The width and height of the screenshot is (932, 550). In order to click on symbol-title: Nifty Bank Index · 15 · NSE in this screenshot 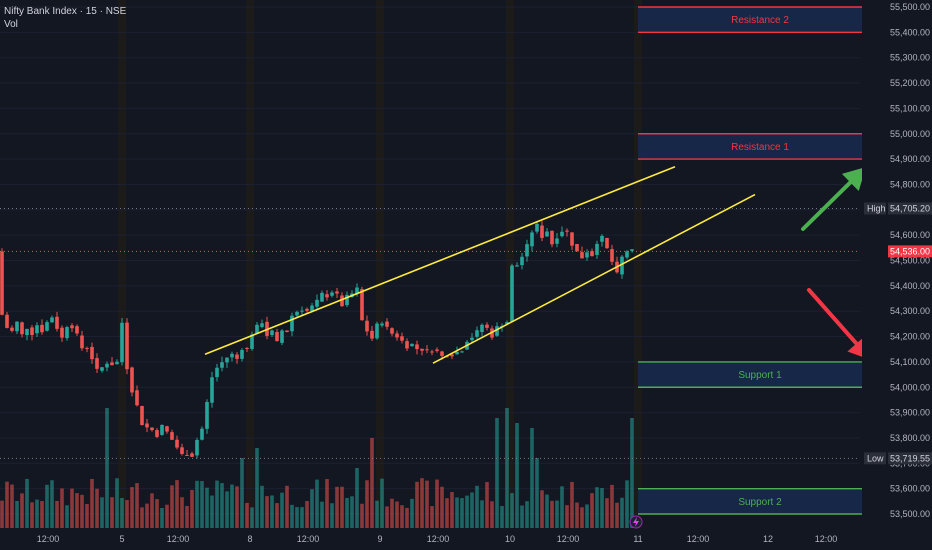, I will do `click(65, 11)`.